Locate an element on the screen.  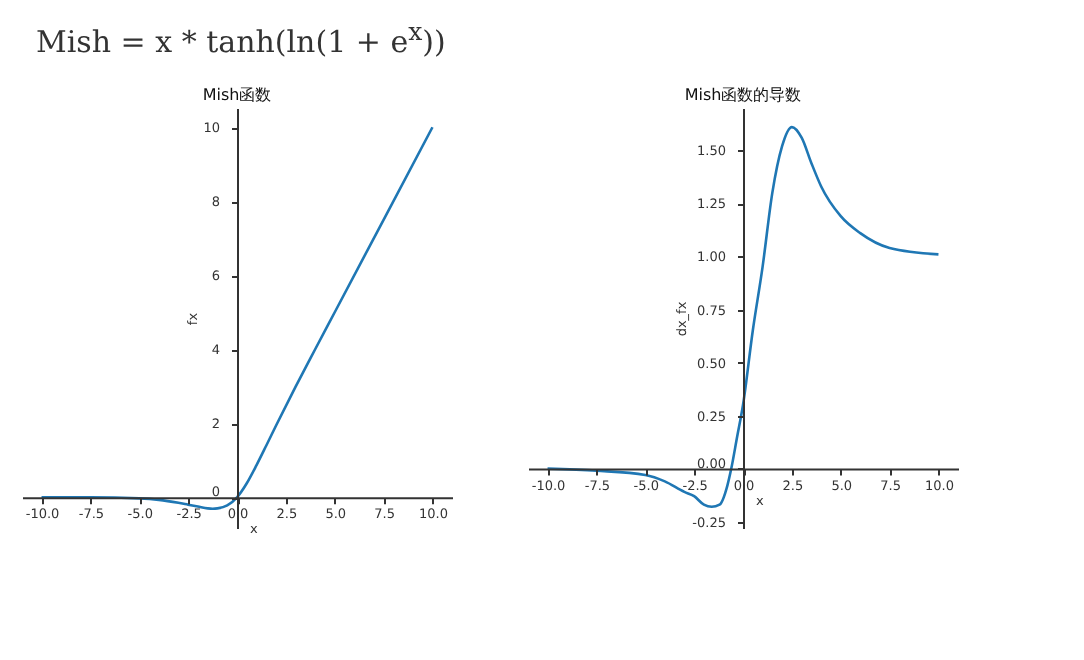
chart-title: Mish函数的导数 is located at coordinates (743, 95).